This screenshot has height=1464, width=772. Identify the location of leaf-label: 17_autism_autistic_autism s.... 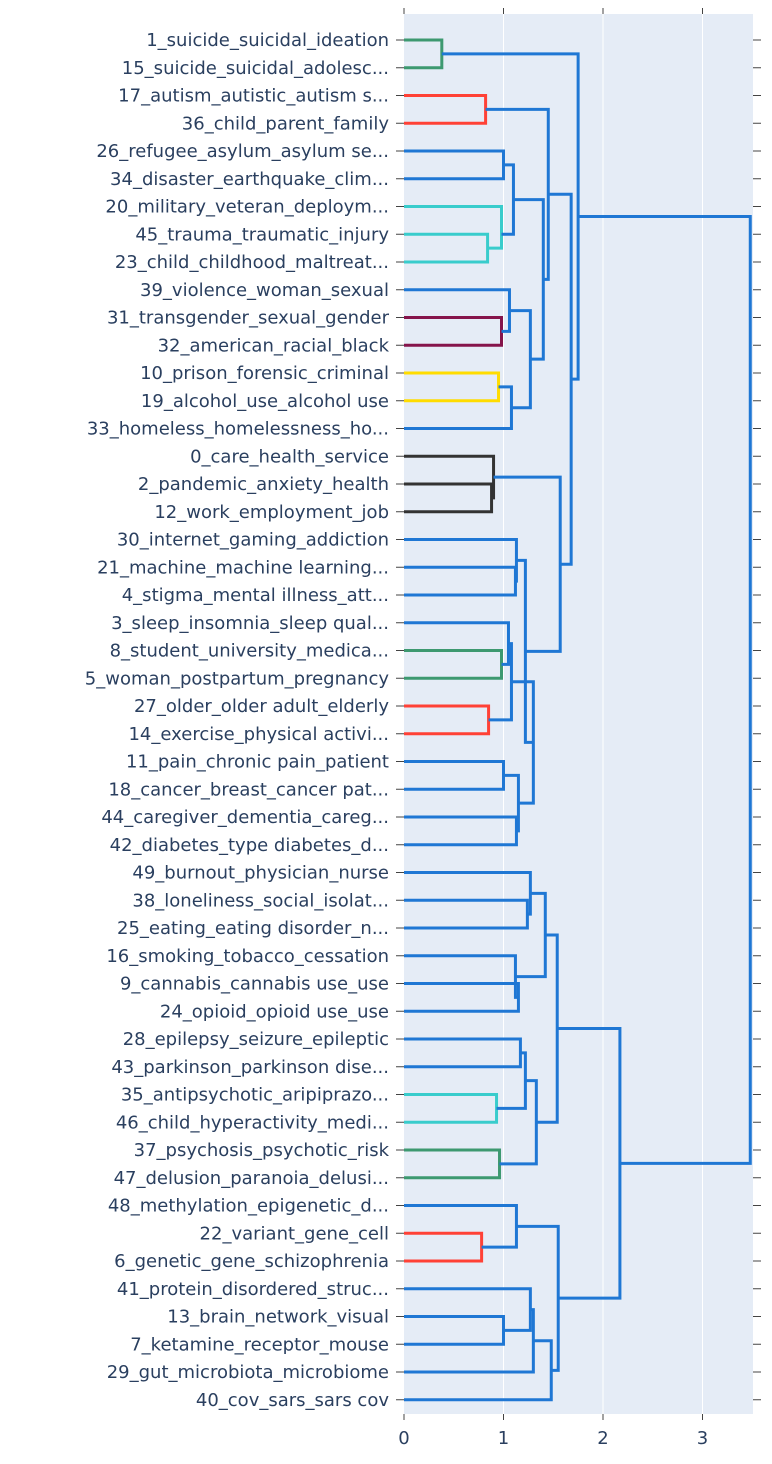
(253, 96).